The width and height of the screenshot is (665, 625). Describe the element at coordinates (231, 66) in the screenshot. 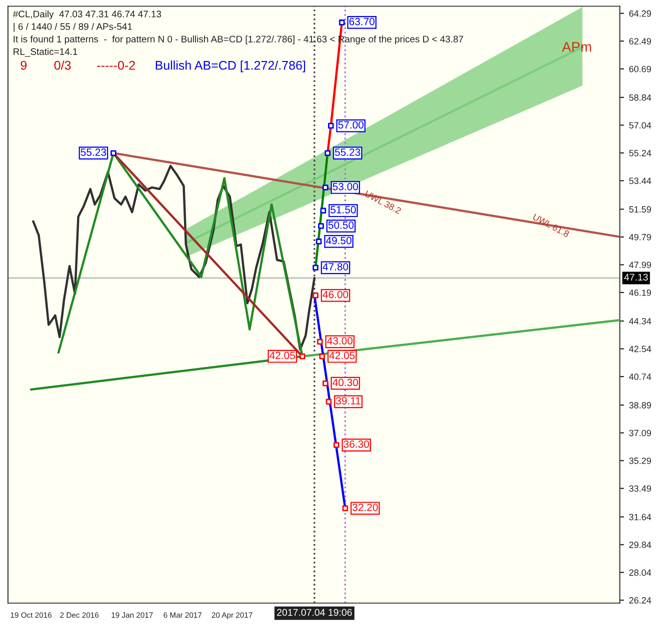

I see `annotation: Bullish AB=CD [1.272/.786]` at that location.